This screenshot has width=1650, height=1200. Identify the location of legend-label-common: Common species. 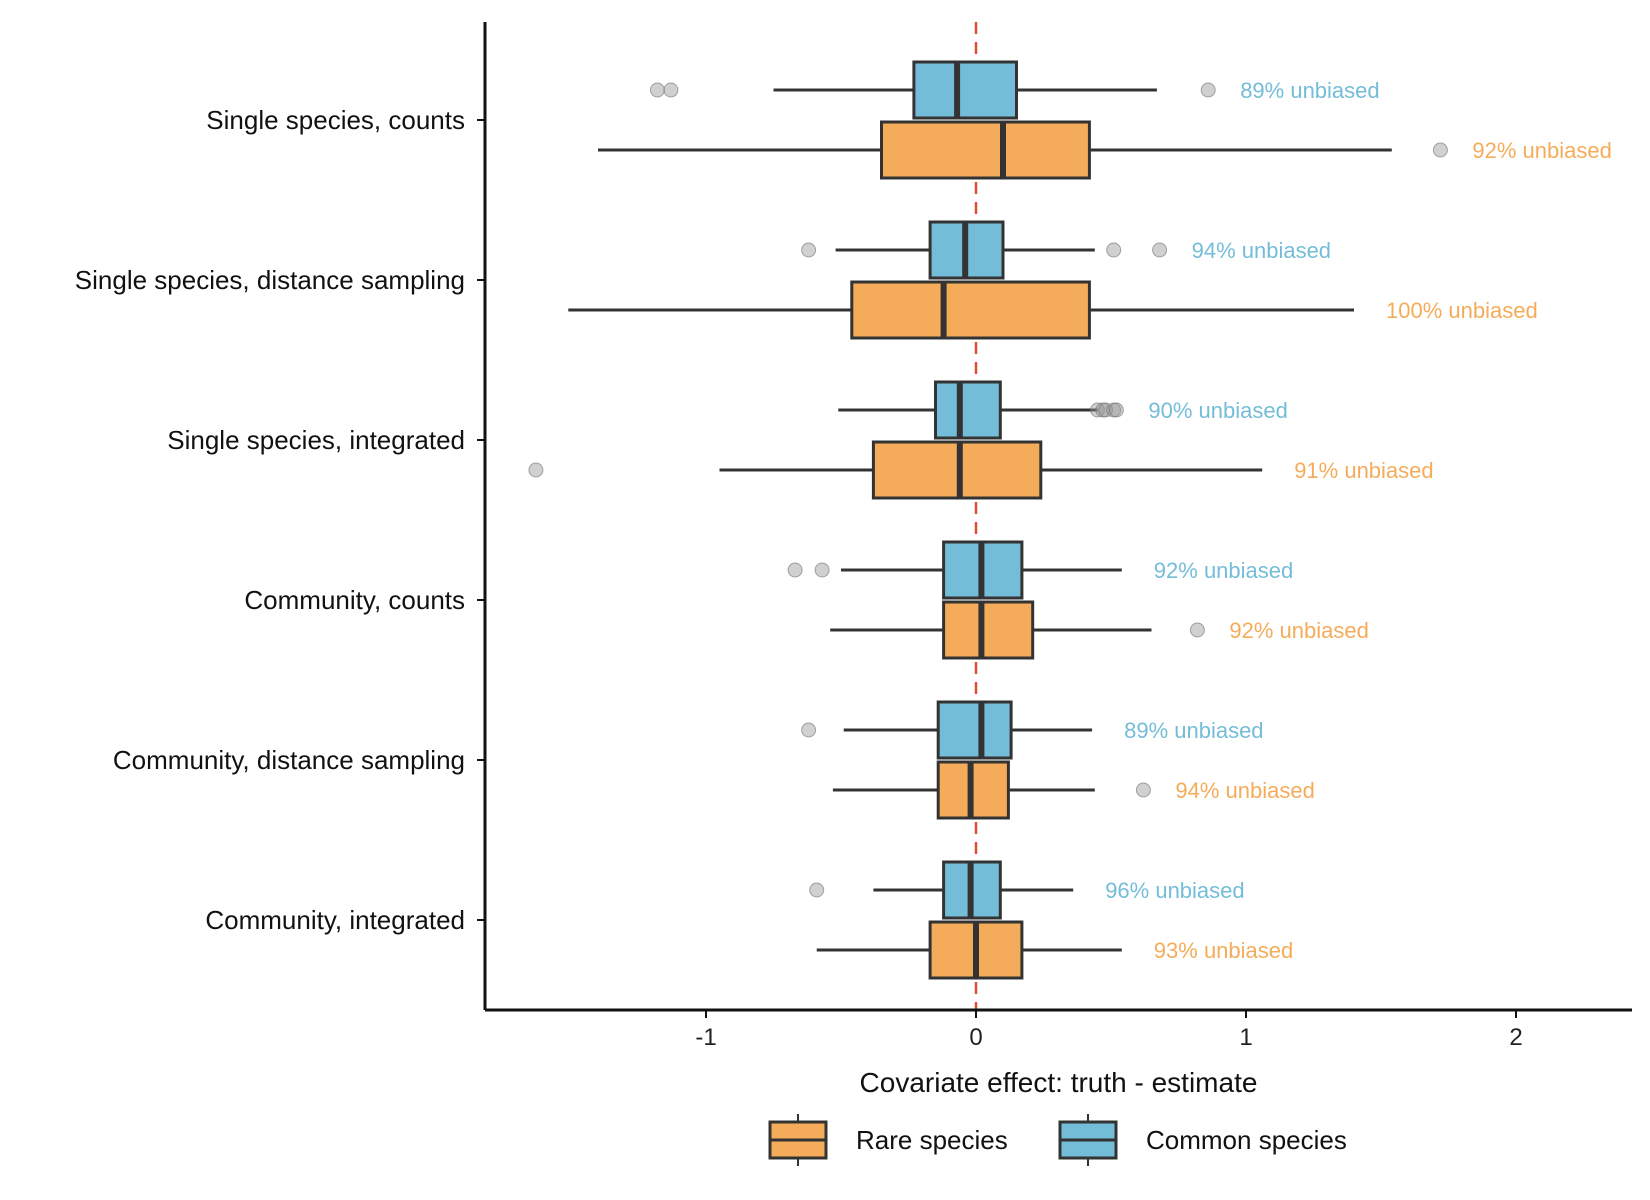
(1246, 1140).